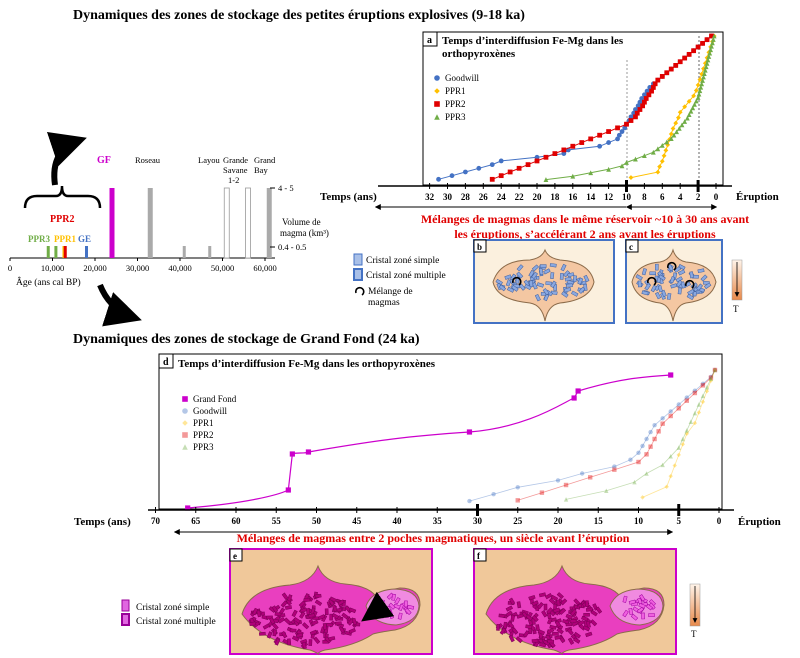 This screenshot has width=800, height=658. I want to click on panel-d-legend-marker-group, so click(185, 447).